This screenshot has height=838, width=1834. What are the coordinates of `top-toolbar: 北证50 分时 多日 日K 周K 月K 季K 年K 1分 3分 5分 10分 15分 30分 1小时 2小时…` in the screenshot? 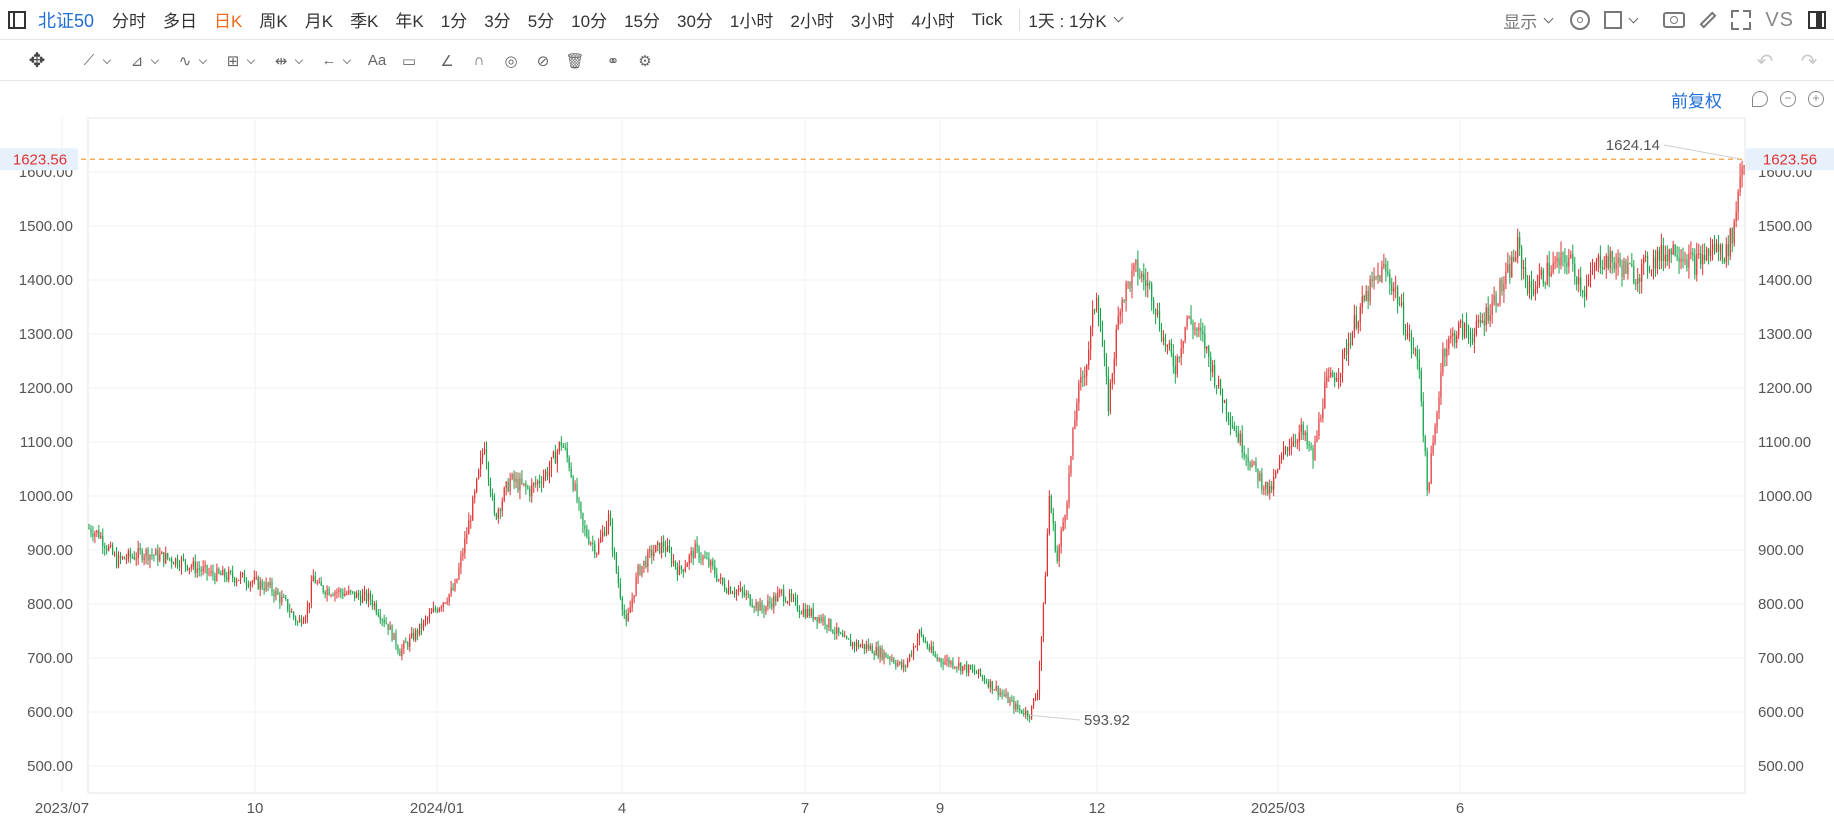 It's located at (917, 20).